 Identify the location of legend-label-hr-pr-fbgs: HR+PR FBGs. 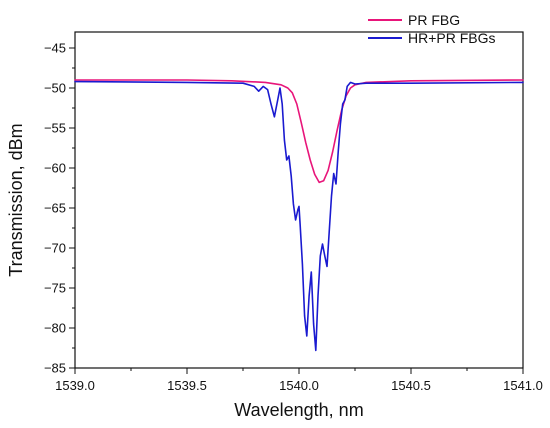
(452, 38).